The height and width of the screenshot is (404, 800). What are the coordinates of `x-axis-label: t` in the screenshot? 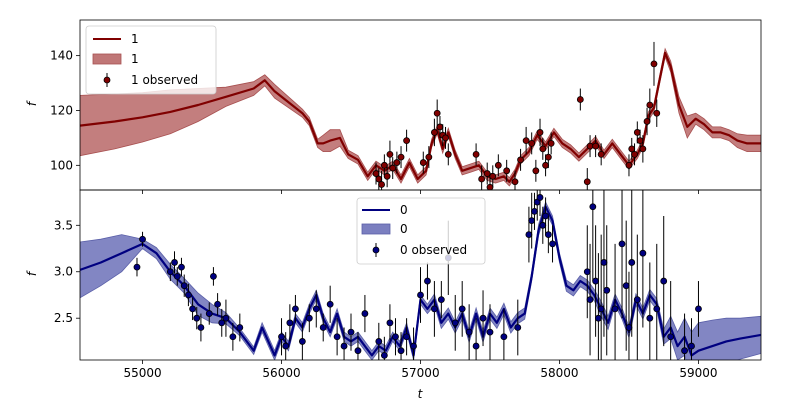 It's located at (421, 393).